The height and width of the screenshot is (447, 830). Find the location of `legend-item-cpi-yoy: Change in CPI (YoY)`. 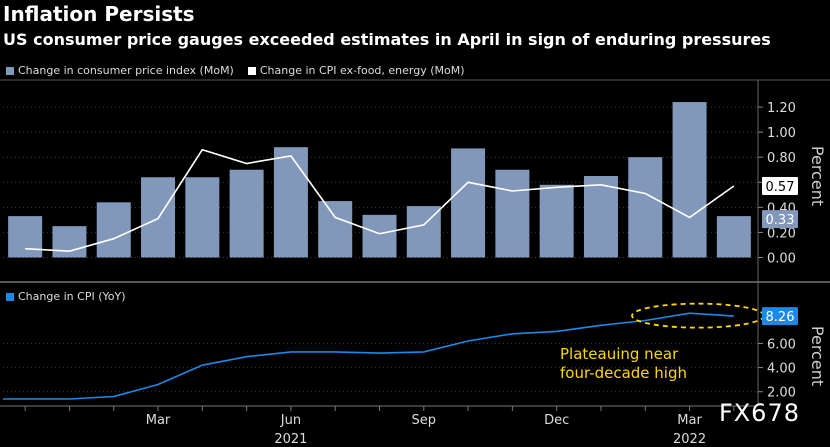

legend-item-cpi-yoy: Change in CPI (YoY) is located at coordinates (65, 296).